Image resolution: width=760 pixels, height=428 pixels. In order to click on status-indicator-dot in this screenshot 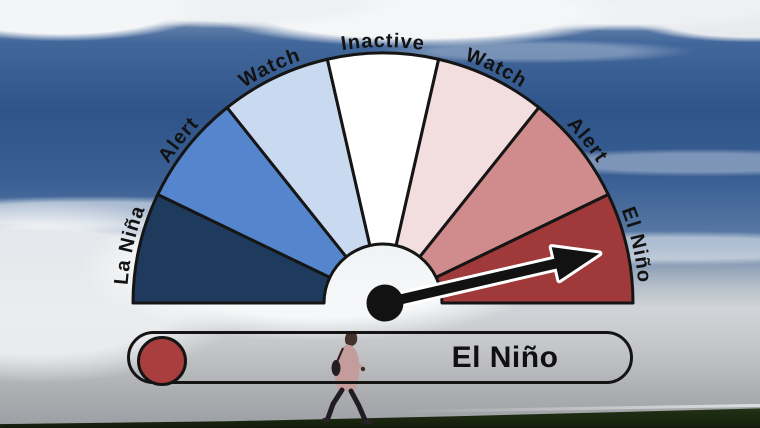, I will do `click(162, 361)`.